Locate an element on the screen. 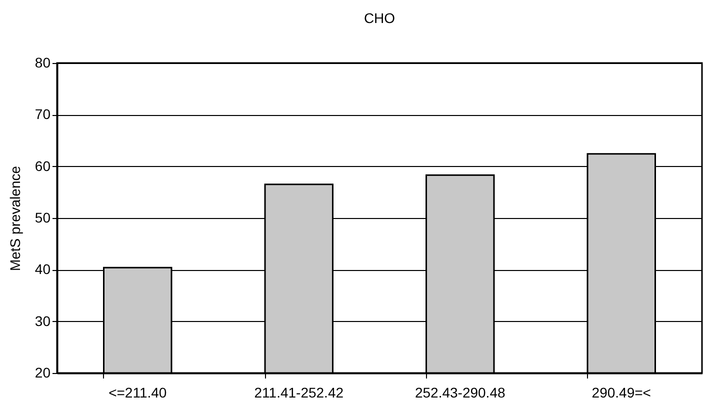 This screenshot has width=704, height=410. y-tick-label: 60 is located at coordinates (42, 166).